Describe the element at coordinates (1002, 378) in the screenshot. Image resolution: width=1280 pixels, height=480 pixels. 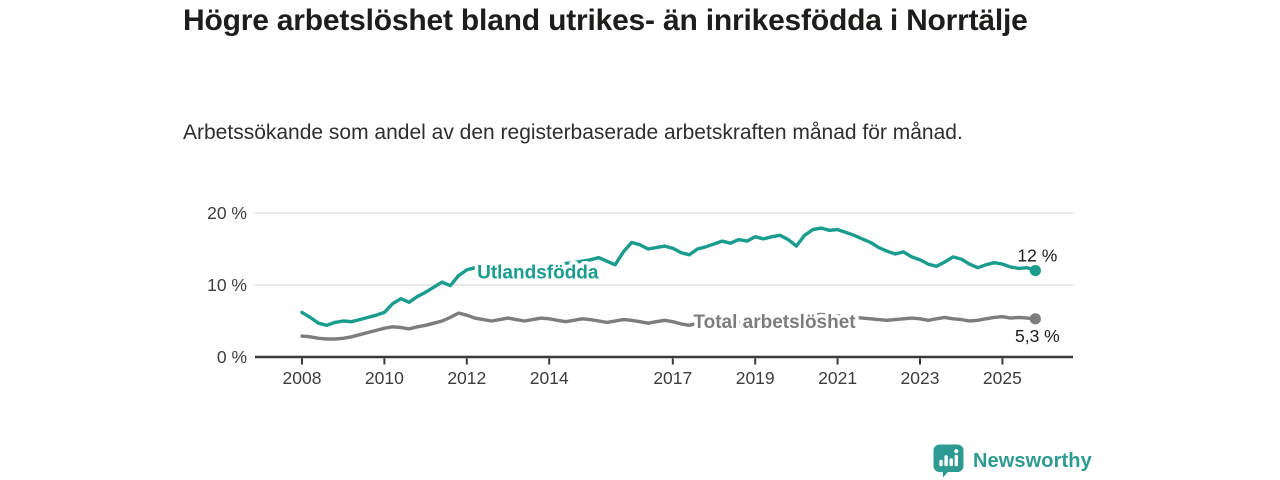
I see `x-tick-label: 2025` at that location.